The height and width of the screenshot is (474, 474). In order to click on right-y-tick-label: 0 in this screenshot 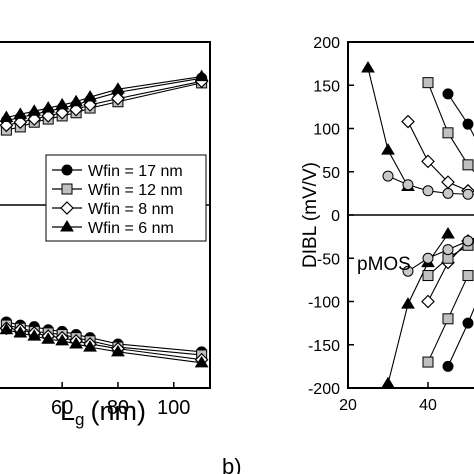, I will do `click(335, 216)`.